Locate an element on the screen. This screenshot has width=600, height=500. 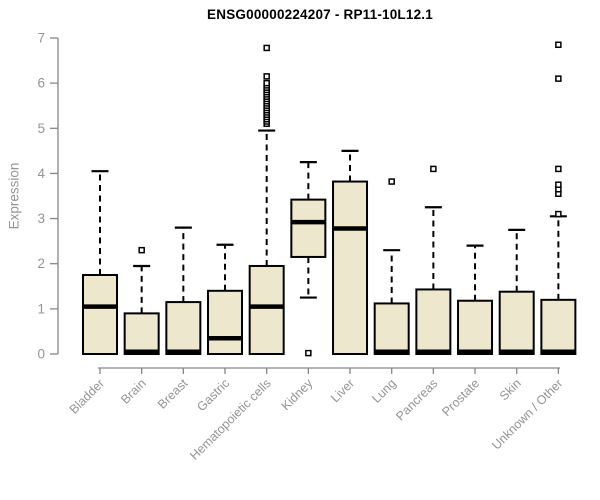
y-tick-label: 6 is located at coordinates (41, 83).